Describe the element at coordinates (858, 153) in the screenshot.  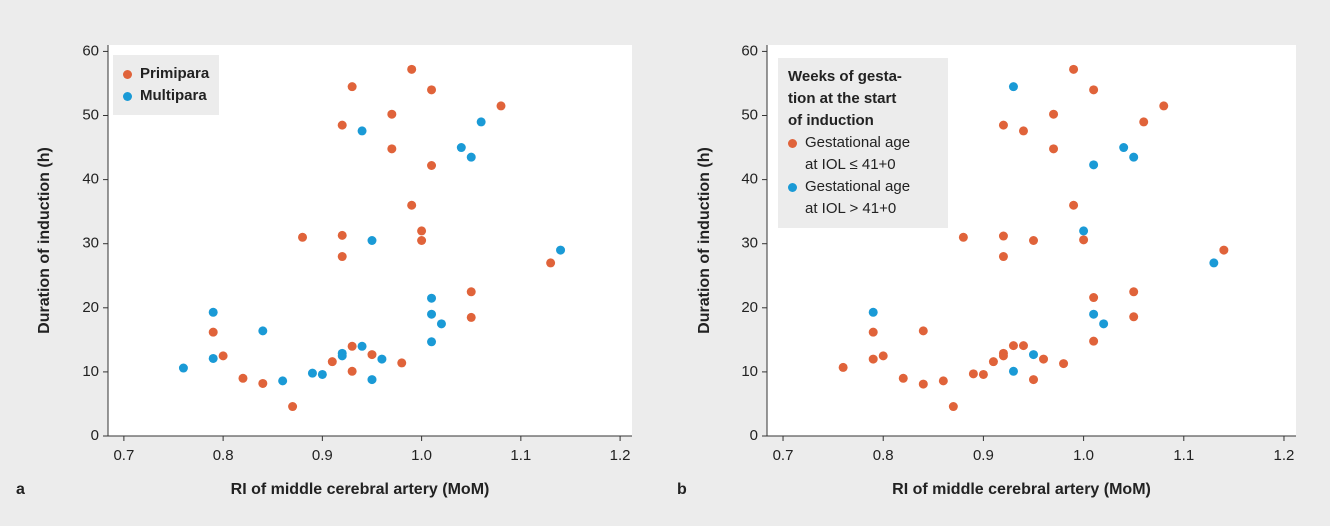
I see `legend-label: Gestational age at IOL ≤ 41+0` at that location.